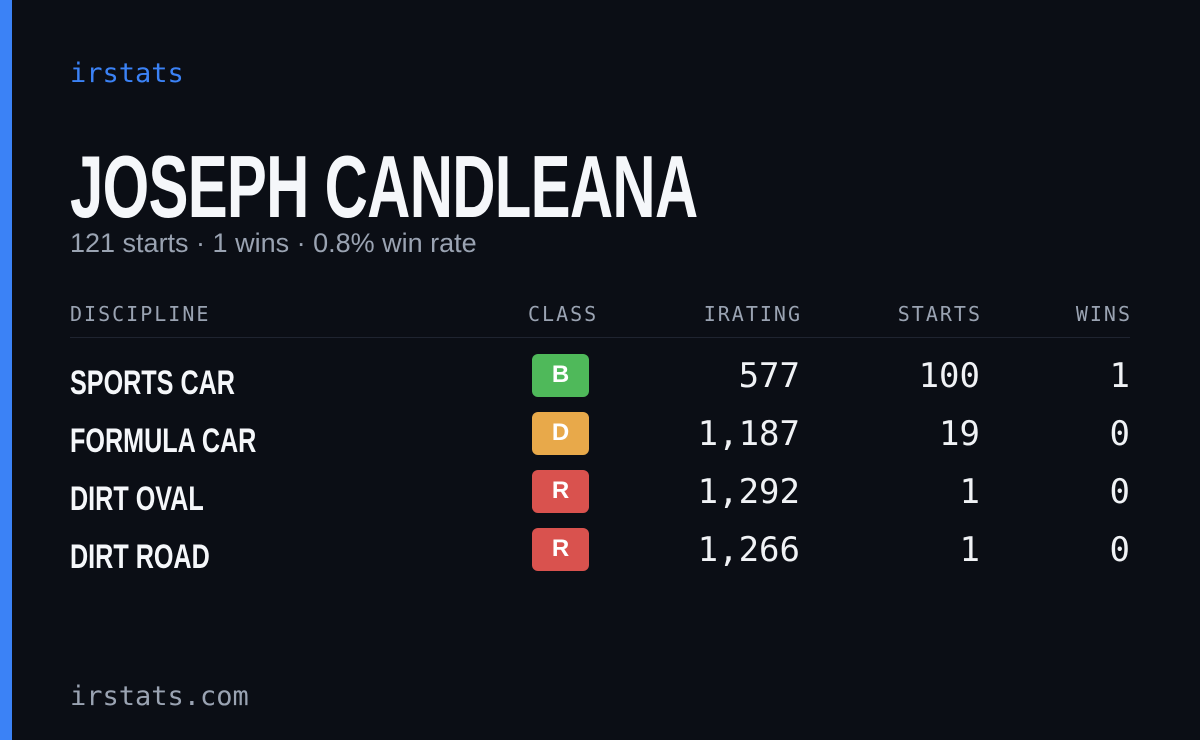 This screenshot has width=1200, height=740. Describe the element at coordinates (152, 383) in the screenshot. I see `discipline: SPORTS CAR` at that location.